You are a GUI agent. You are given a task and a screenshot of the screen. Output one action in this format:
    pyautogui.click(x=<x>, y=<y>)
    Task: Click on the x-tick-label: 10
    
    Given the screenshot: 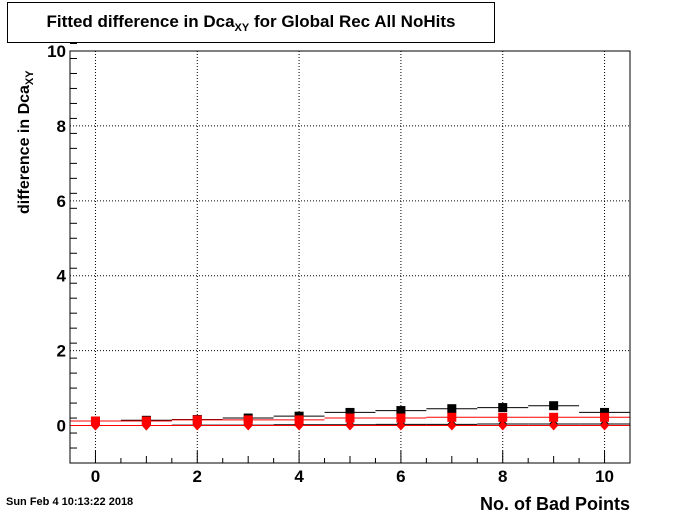 What is the action you would take?
    pyautogui.click(x=604, y=476)
    